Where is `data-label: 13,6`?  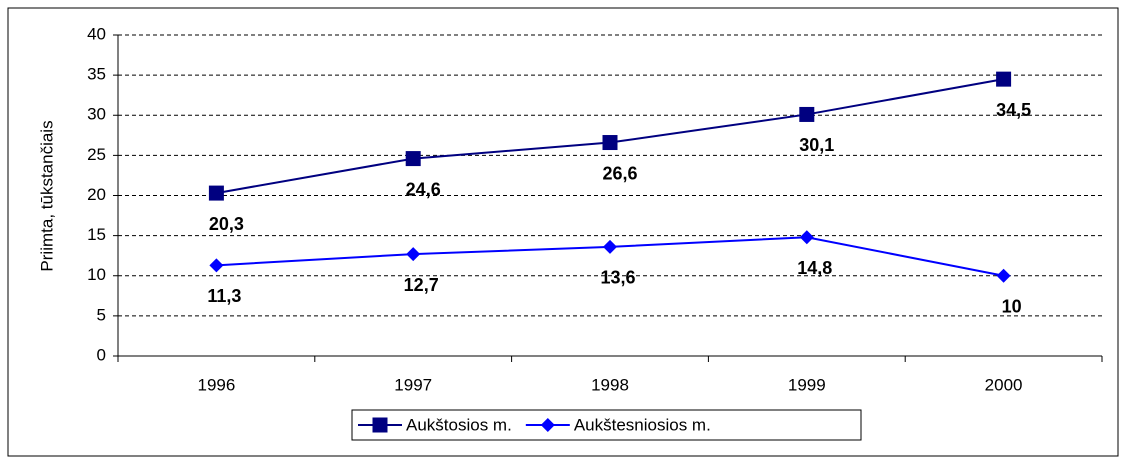
data-label: 13,6 is located at coordinates (617, 278).